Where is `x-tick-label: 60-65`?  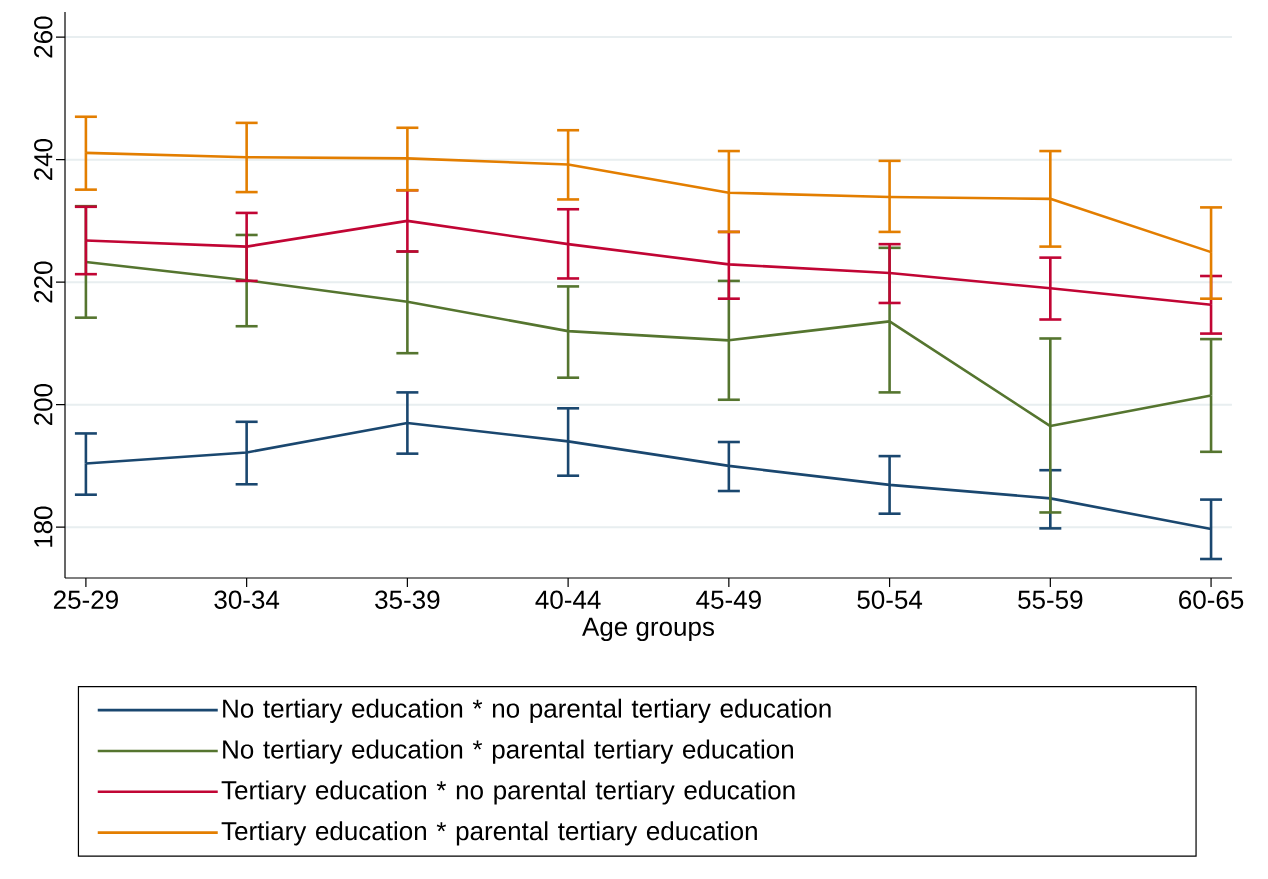
x-tick-label: 60-65 is located at coordinates (1211, 599).